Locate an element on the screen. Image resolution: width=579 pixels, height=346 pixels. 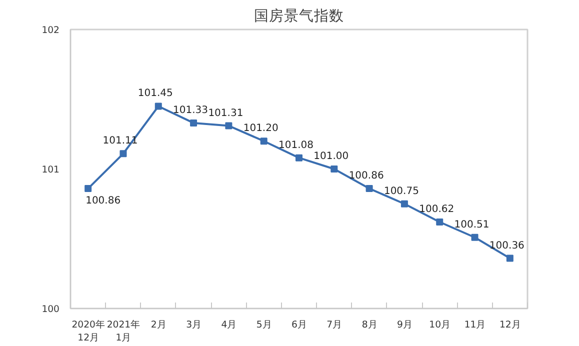
text: 101.08 is located at coordinates (296, 145).